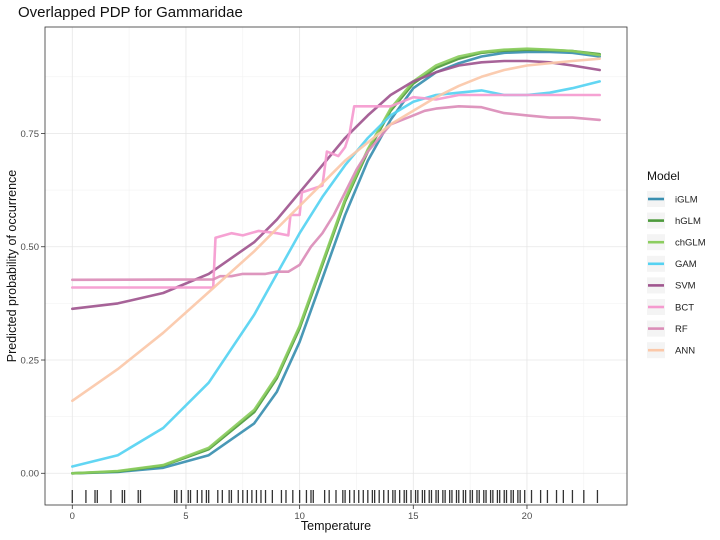 The width and height of the screenshot is (720, 540). Describe the element at coordinates (684, 307) in the screenshot. I see `legend-label-bct: BCT` at that location.